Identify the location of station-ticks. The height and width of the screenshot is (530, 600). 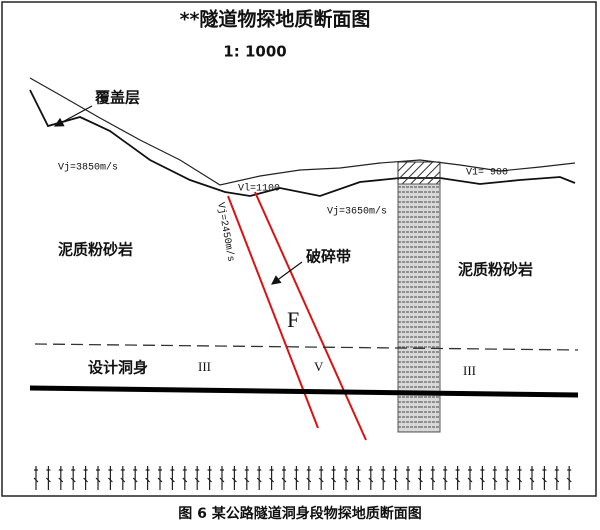
(302, 478).